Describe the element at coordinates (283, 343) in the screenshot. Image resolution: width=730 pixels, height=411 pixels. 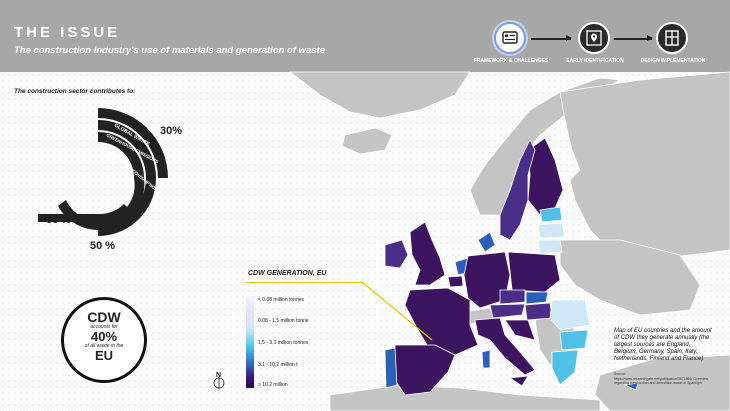
I see `legend-class-3: 1.5 - 3.1 million tonnes` at that location.